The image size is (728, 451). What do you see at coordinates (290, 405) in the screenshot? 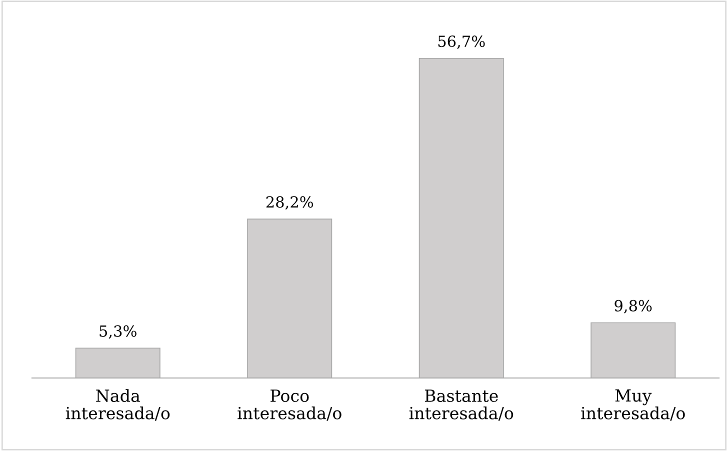
I see `x-tick-label: Poco interesada/o` at bounding box center [290, 405].